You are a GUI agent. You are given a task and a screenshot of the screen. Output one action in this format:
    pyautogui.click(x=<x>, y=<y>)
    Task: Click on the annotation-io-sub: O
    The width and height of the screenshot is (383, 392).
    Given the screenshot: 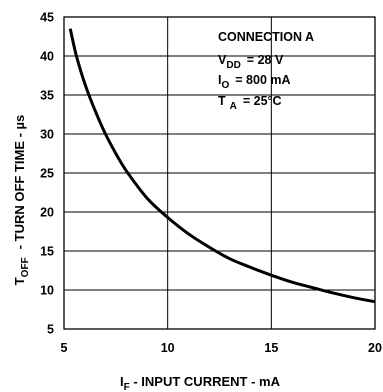 What is the action you would take?
    pyautogui.click(x=225, y=85)
    